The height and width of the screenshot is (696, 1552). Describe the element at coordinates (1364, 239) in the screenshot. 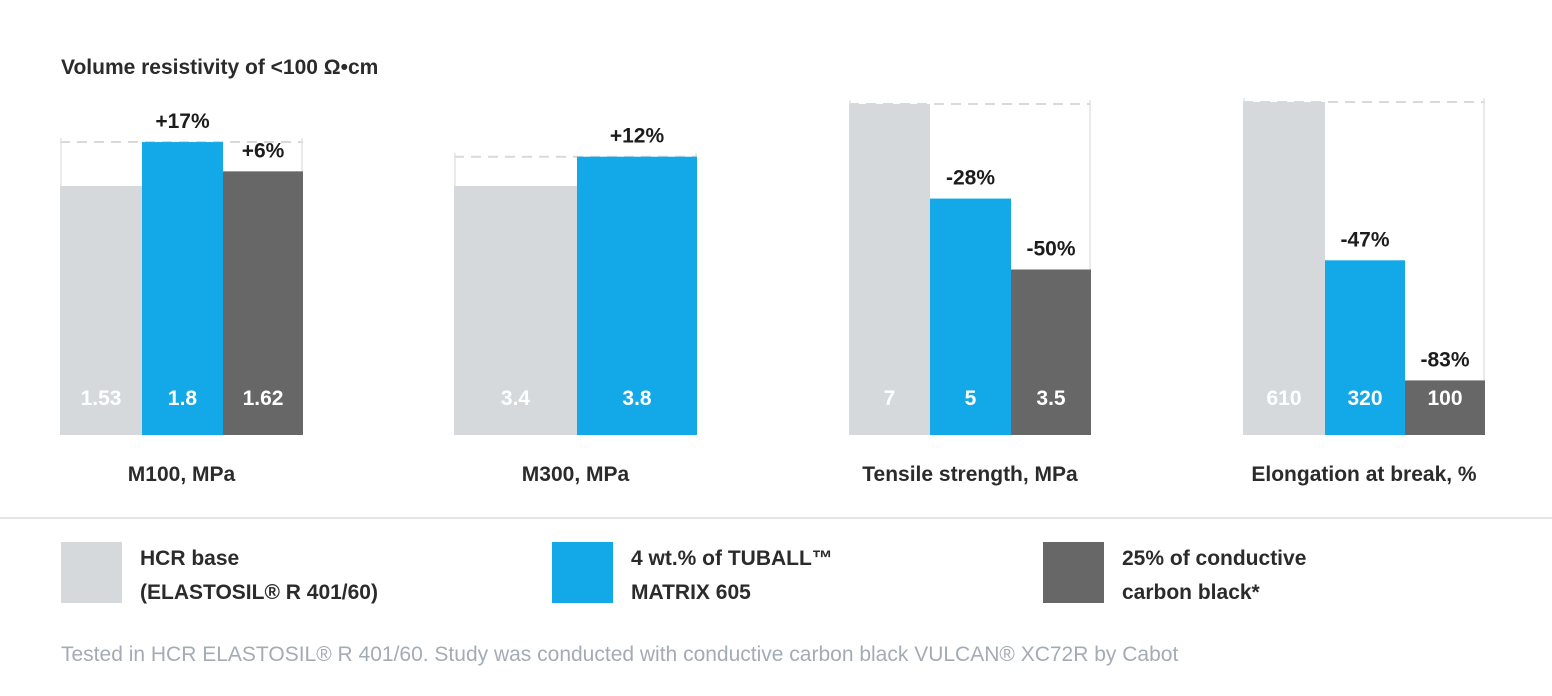

I see `percent-change-label: -47%` at that location.